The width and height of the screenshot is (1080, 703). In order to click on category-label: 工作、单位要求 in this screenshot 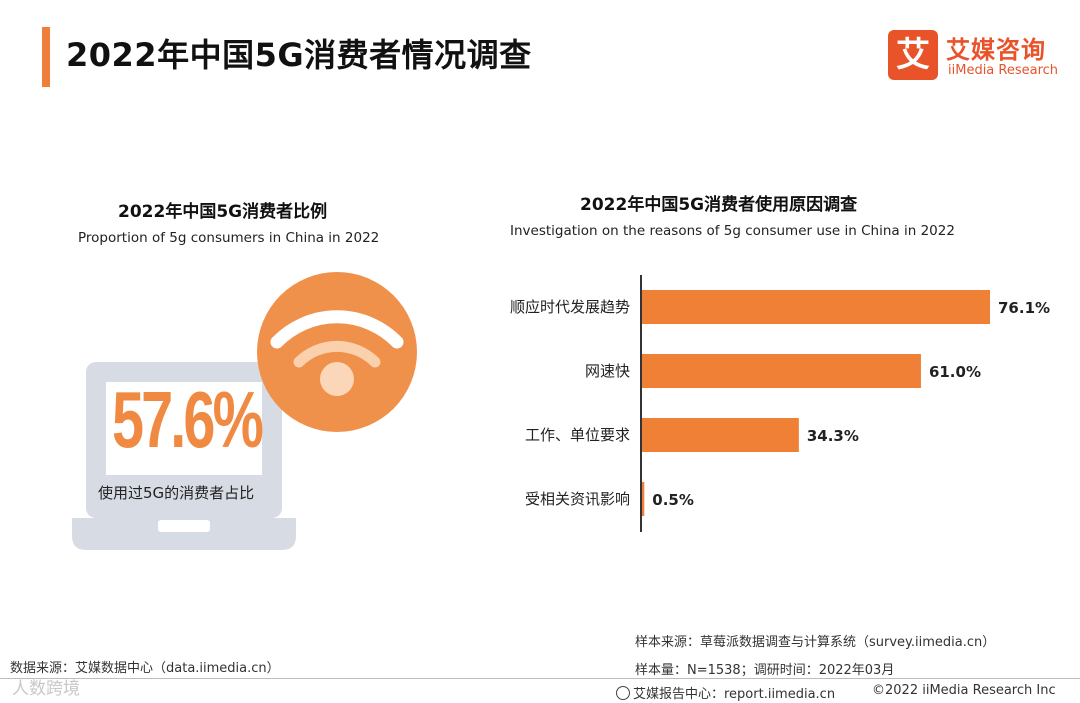, I will do `click(577, 435)`.